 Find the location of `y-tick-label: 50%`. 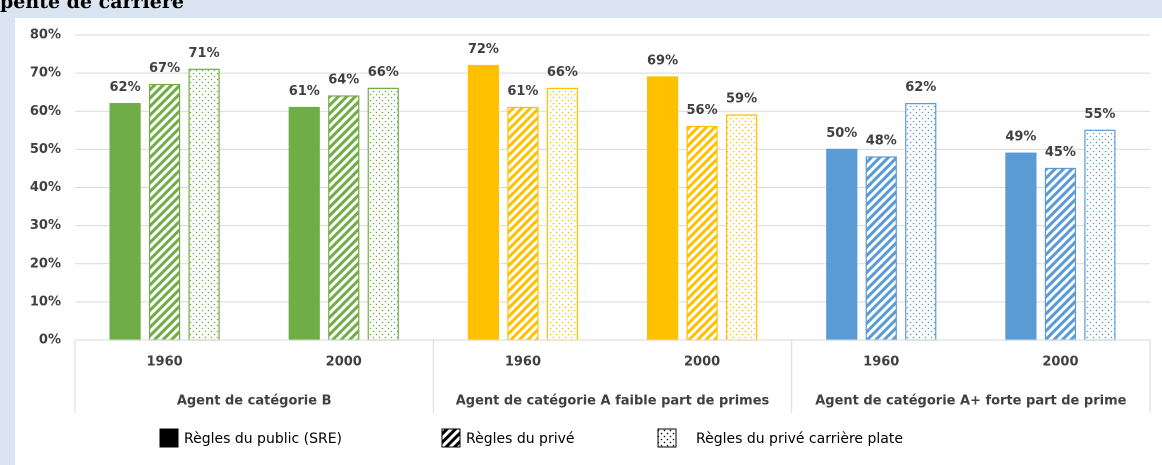

y-tick-label: 50% is located at coordinates (45, 149).